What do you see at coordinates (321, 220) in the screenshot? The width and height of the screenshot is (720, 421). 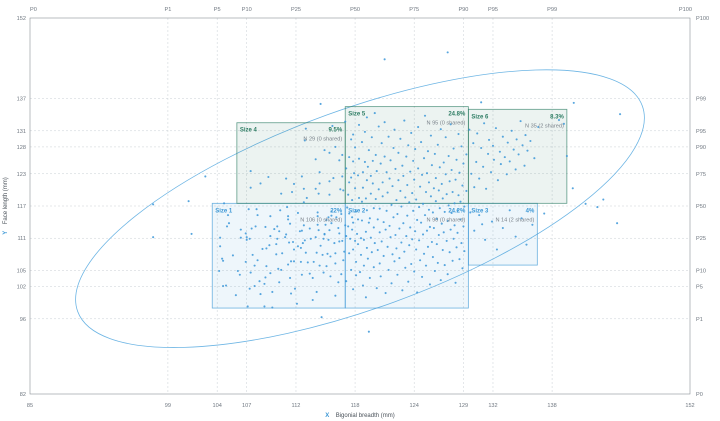 I see `size-box-count: N 106 (0 shared)` at bounding box center [321, 220].